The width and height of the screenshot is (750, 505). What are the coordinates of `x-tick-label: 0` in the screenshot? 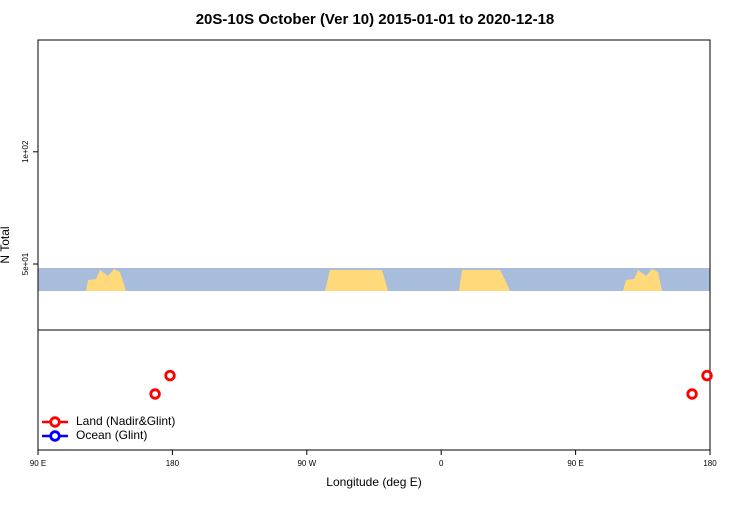 It's located at (441, 463).